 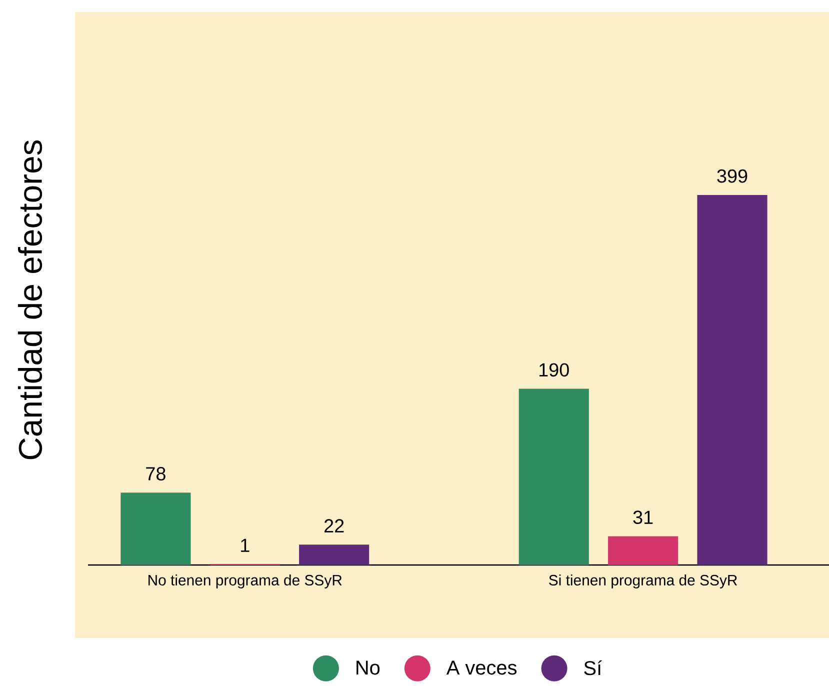 I want to click on data-label: 31, so click(x=643, y=517).